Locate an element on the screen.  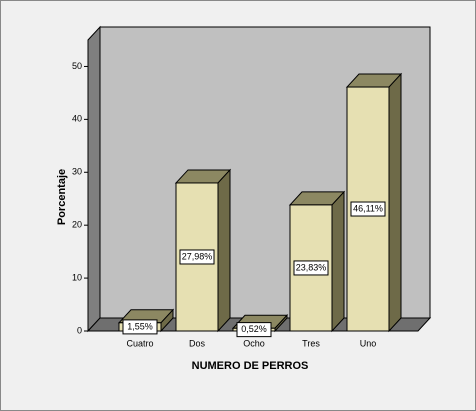
y-tick-label: 40 is located at coordinates (77, 119).